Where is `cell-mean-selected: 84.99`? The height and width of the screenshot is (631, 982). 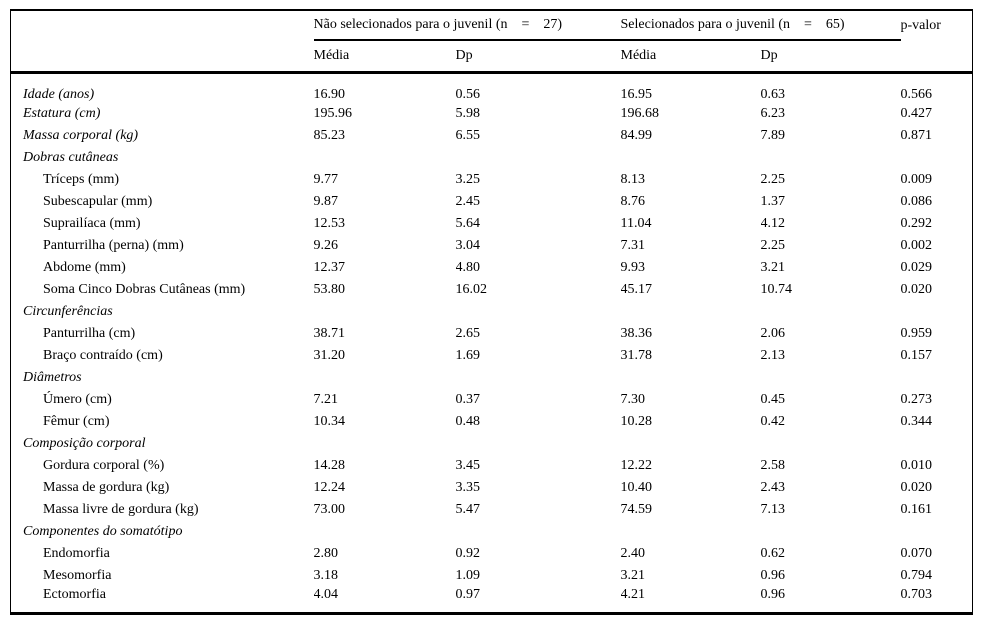 cell-mean-selected: 84.99 is located at coordinates (636, 135).